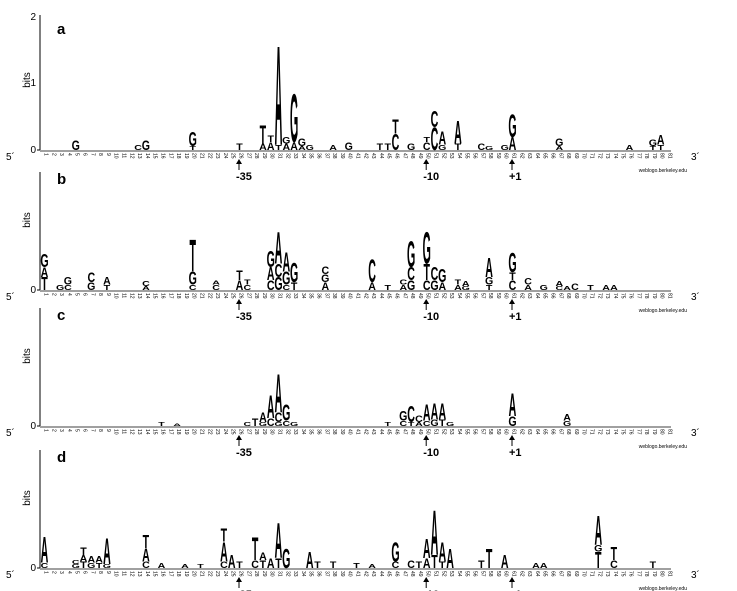 This screenshot has height=591, width=737. What do you see at coordinates (662, 156) in the screenshot?
I see `position-label: 80` at bounding box center [662, 156].